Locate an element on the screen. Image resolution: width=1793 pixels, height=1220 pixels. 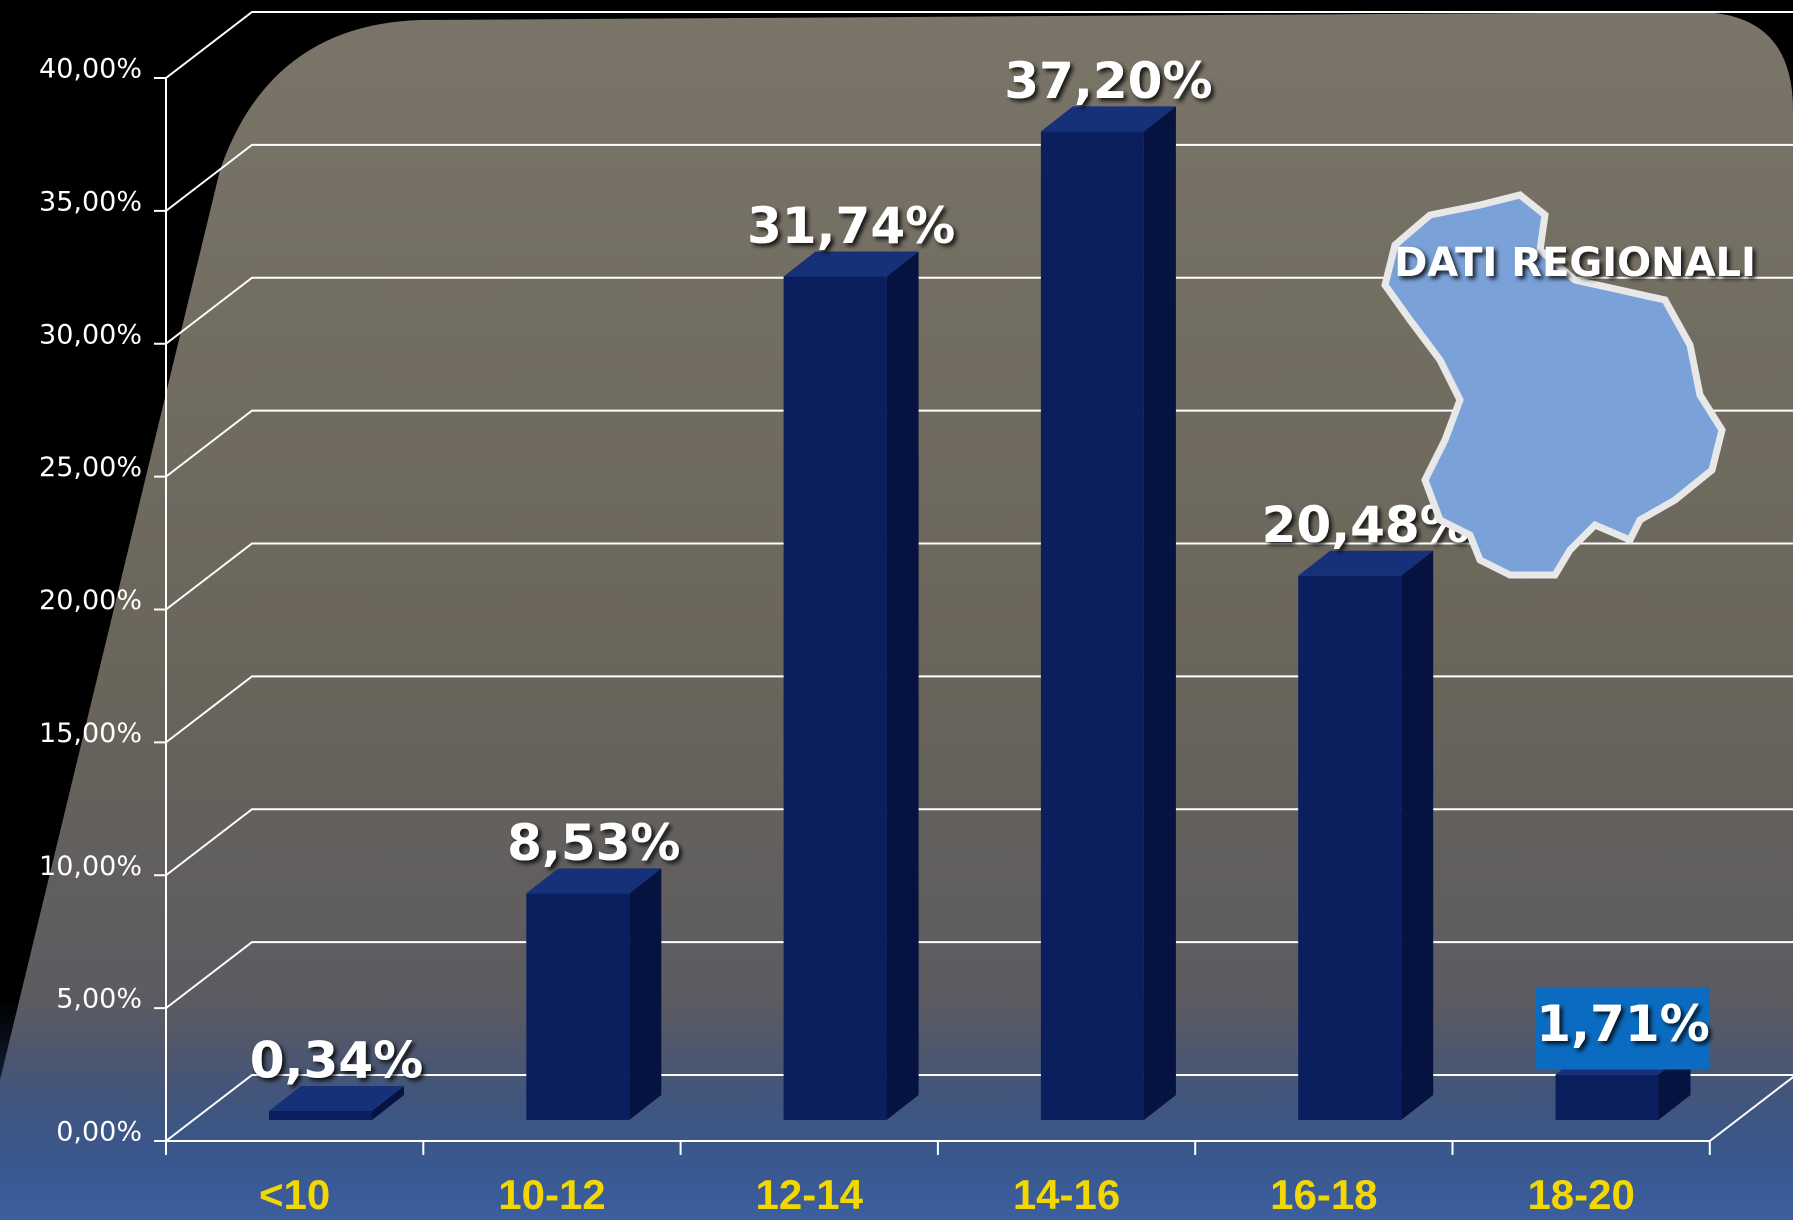
y-tick-label: 15,00% is located at coordinates (90, 733).